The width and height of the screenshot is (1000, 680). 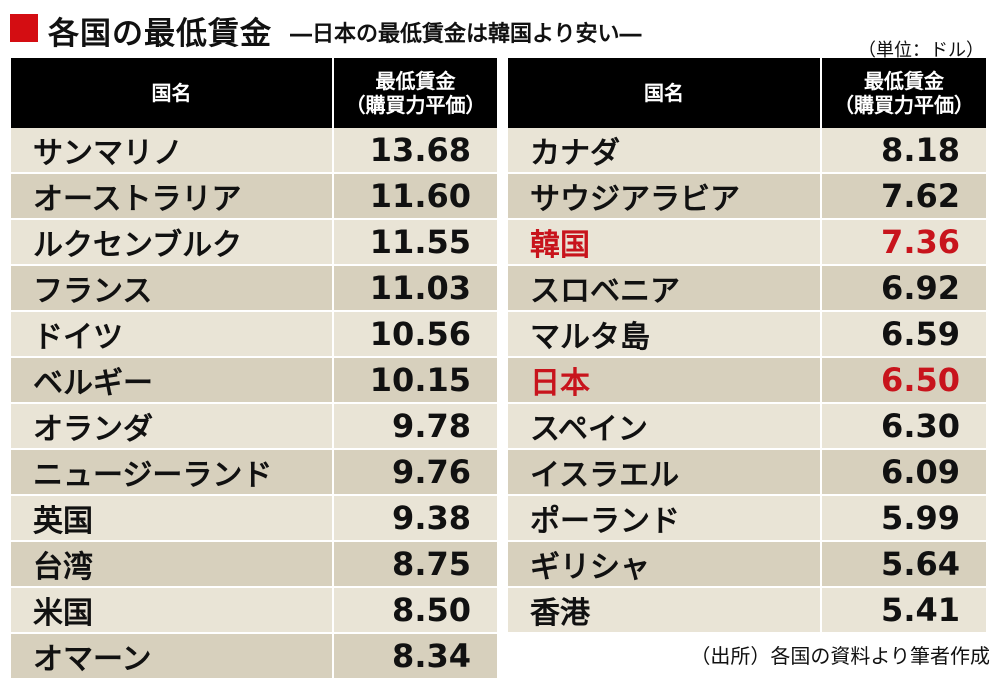 I want to click on country-name-cell: 英国, so click(x=172, y=518).